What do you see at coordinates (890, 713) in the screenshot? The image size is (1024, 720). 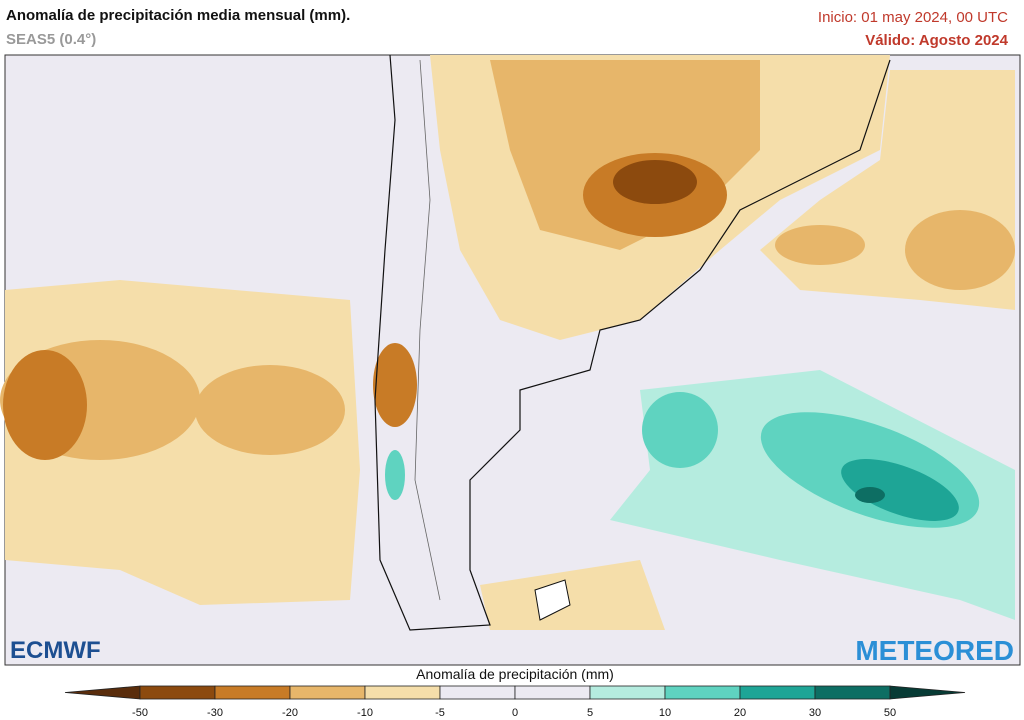 I see `colorbar-tick-label: 50` at bounding box center [890, 713].